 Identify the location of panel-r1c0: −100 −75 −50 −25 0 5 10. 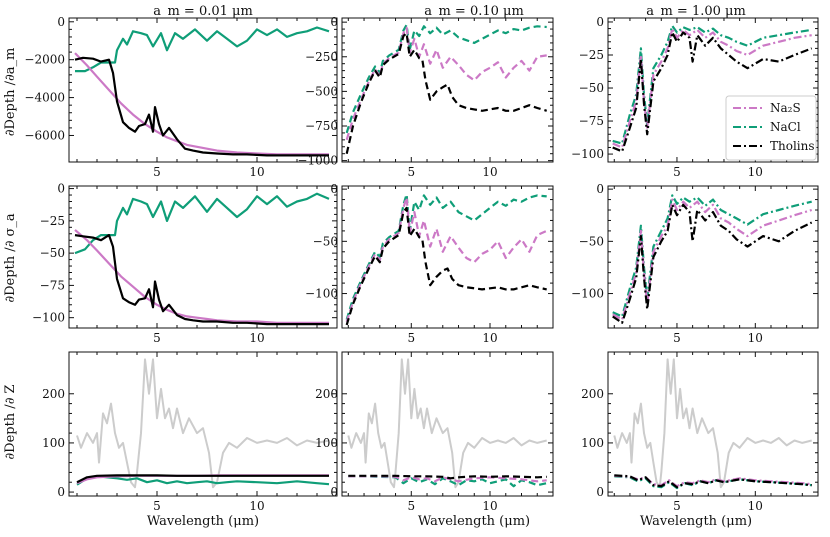
(185, 263).